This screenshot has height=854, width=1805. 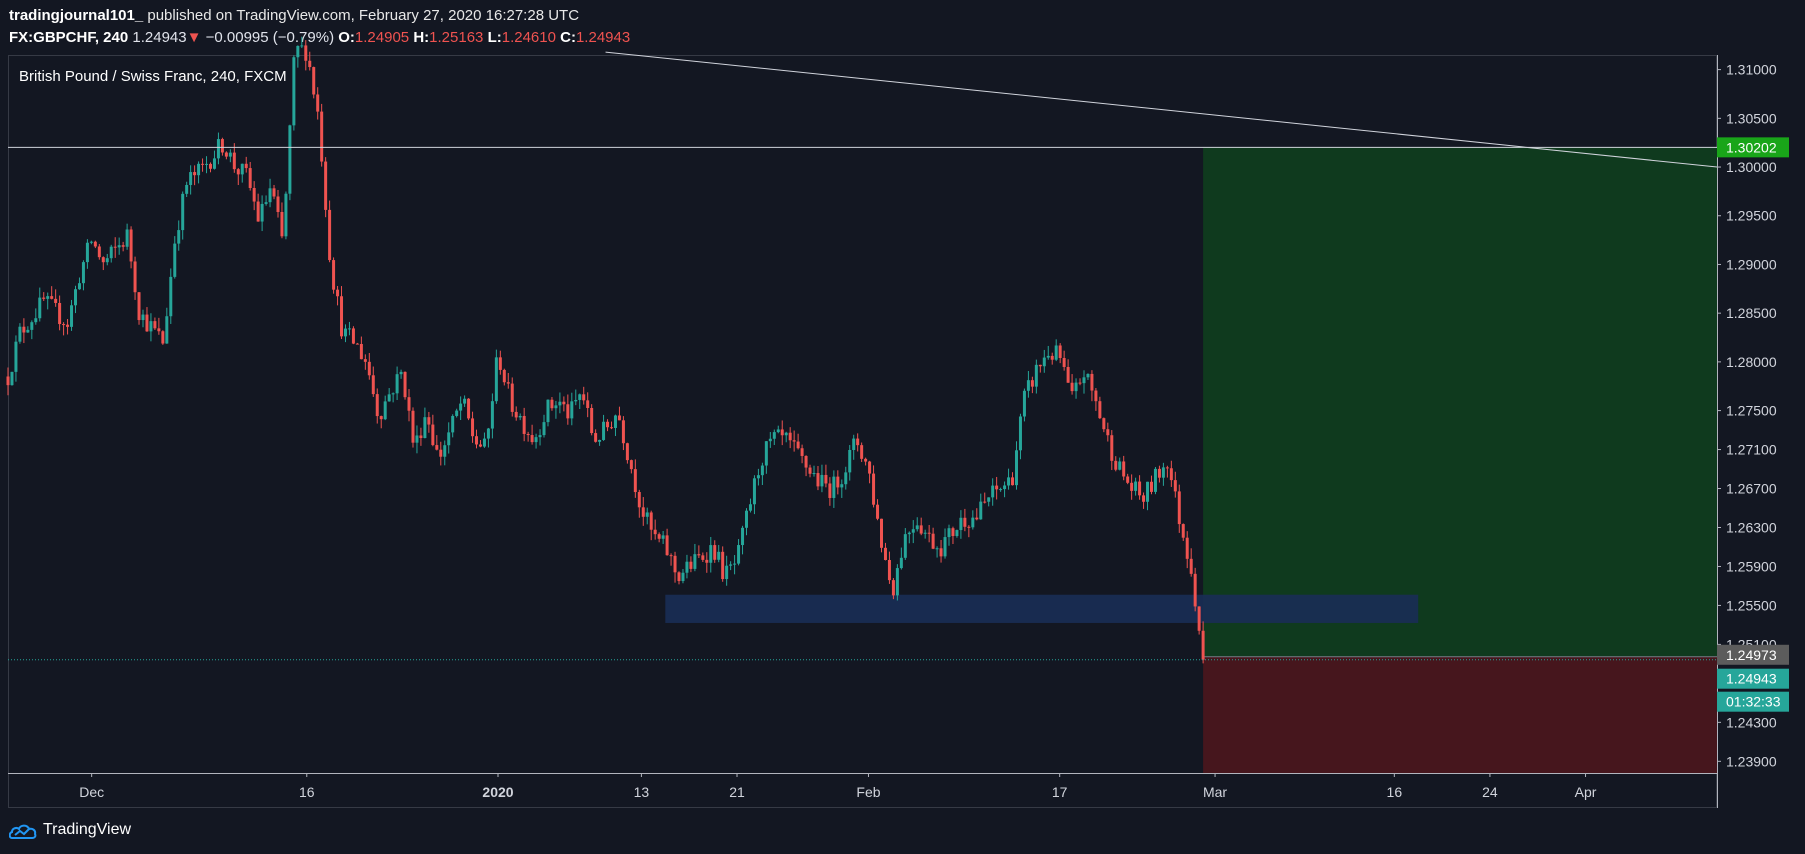 What do you see at coordinates (1751, 118) in the screenshot?
I see `price-tick-label: 1.30500` at bounding box center [1751, 118].